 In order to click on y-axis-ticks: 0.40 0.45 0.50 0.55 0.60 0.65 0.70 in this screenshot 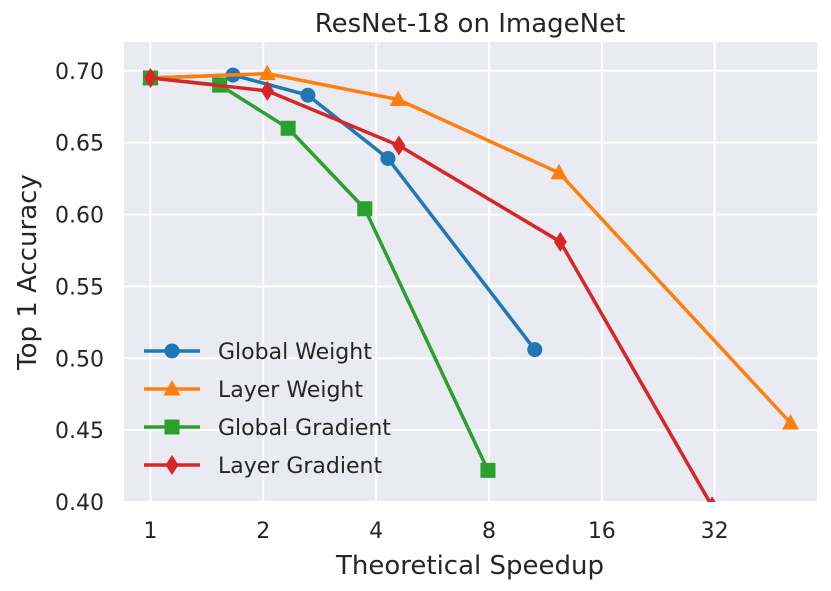, I will do `click(79, 288)`.